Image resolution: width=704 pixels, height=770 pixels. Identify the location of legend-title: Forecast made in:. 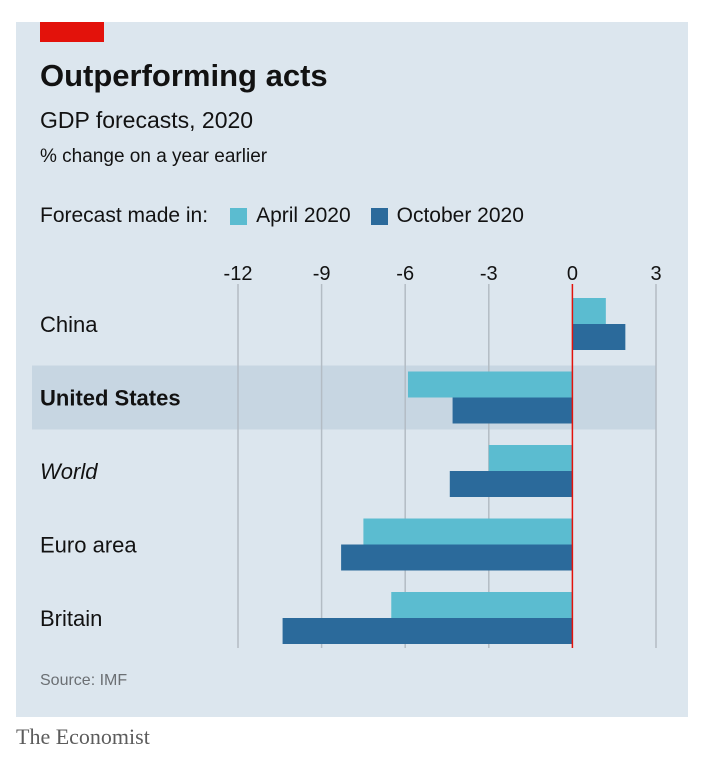
(124, 215).